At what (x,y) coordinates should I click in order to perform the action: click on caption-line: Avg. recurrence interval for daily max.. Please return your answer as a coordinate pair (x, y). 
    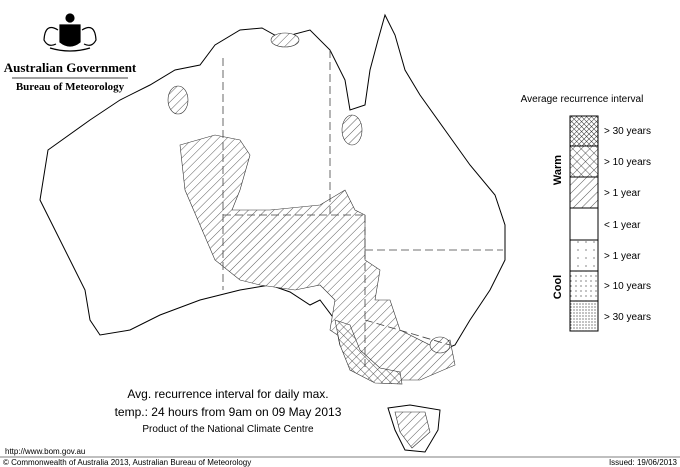
    Looking at the image, I should click on (227, 394).